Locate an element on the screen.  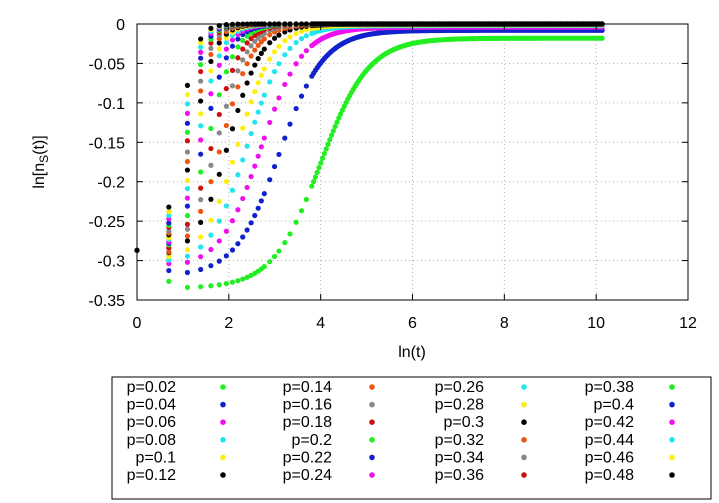
legend-label: p=0.32 is located at coordinates (459, 440).